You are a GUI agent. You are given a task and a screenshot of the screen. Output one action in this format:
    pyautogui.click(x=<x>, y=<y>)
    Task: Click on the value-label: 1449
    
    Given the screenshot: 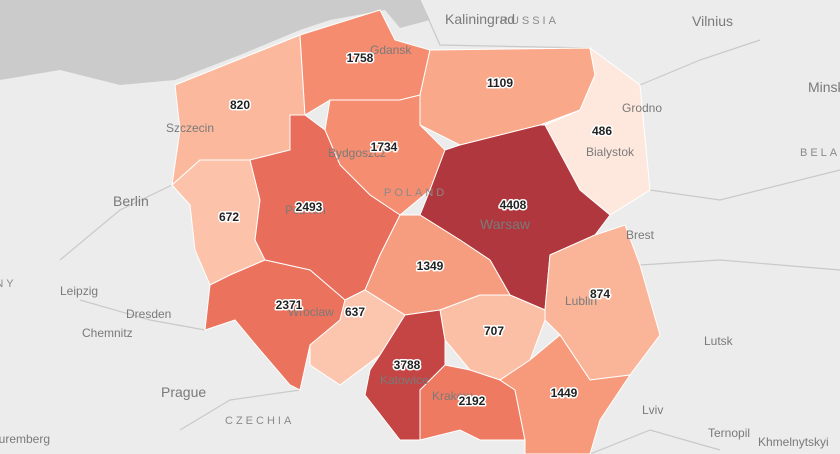 What is the action you would take?
    pyautogui.click(x=564, y=393)
    